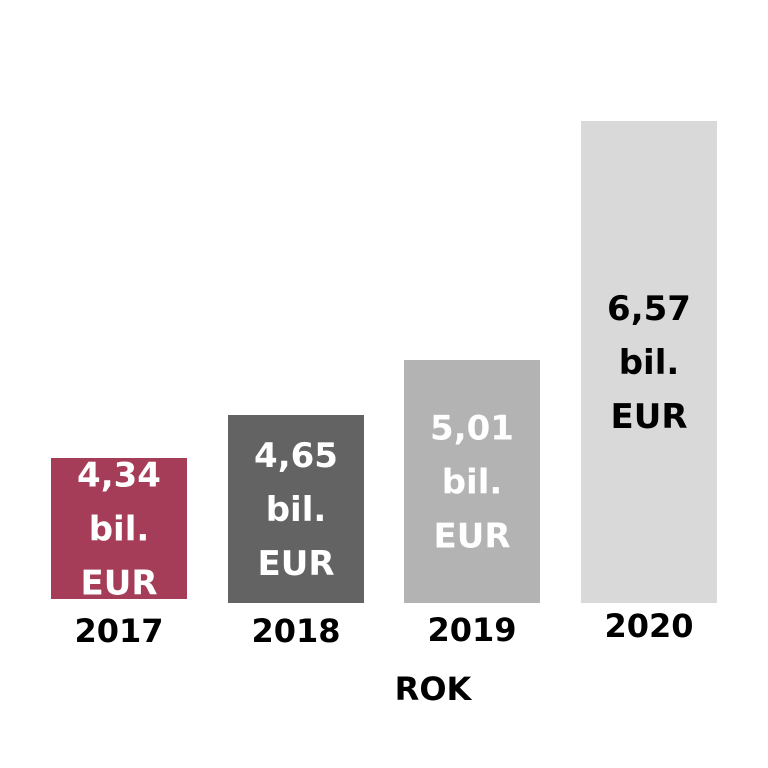 The width and height of the screenshot is (768, 768). I want to click on value-label-2020-line-1: 6,57, so click(649, 309).